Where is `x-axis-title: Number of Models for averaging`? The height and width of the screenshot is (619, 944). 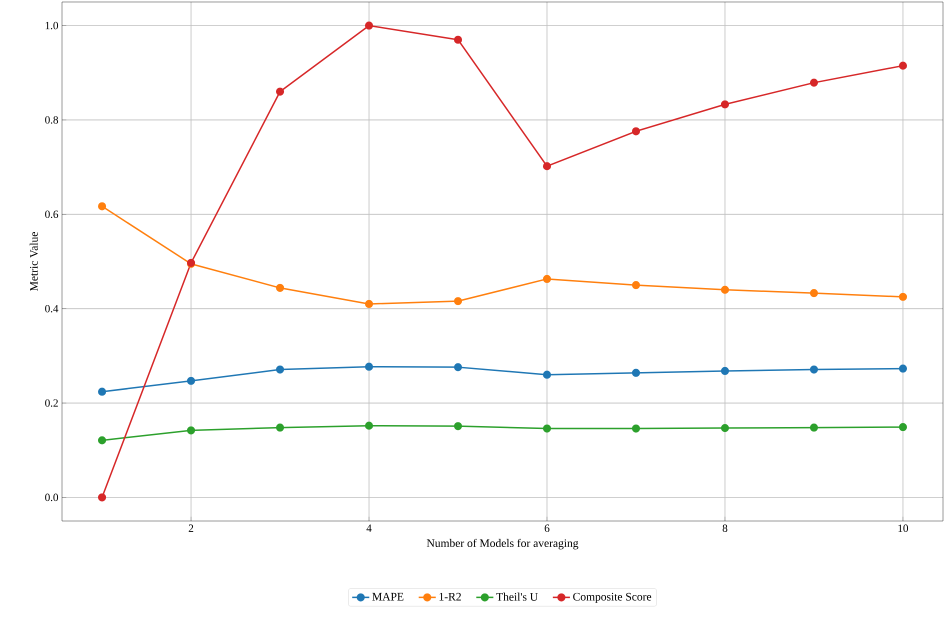
x-axis-title: Number of Models for averaging is located at coordinates (502, 544).